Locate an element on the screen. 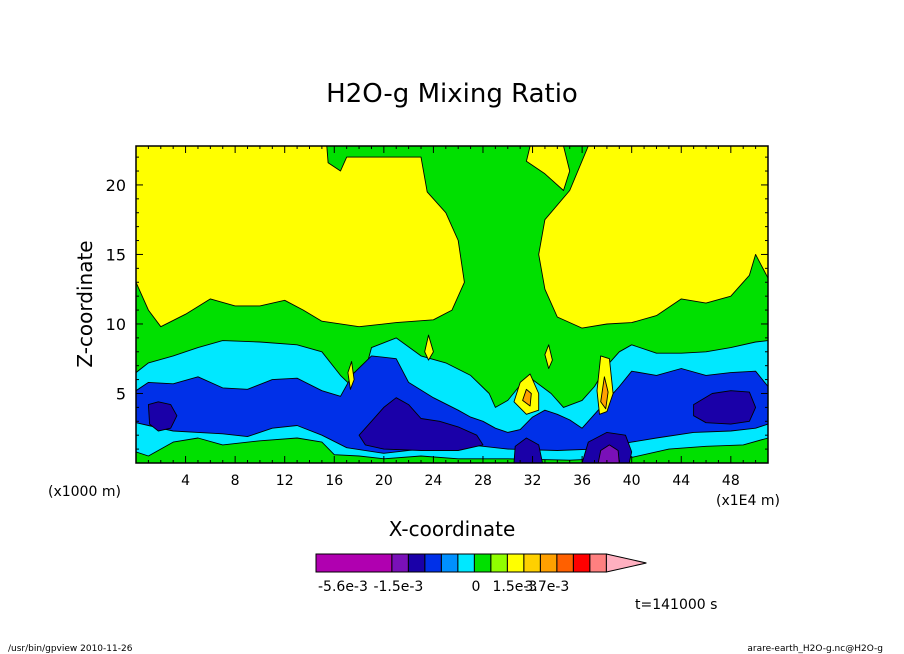 The width and height of the screenshot is (904, 654). colorbar-tick-label: -1.5e-3 is located at coordinates (398, 587).